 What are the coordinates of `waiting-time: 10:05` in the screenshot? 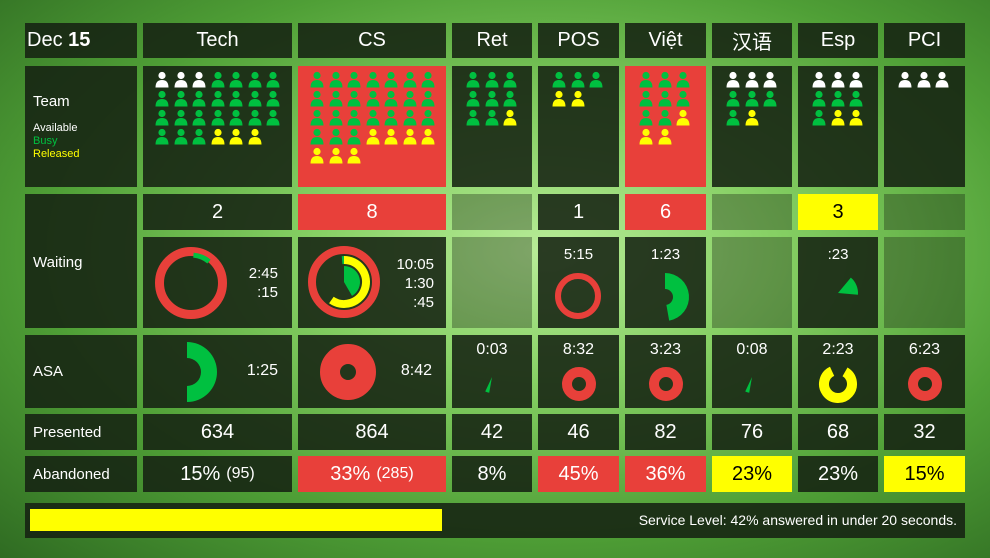 It's located at (415, 264).